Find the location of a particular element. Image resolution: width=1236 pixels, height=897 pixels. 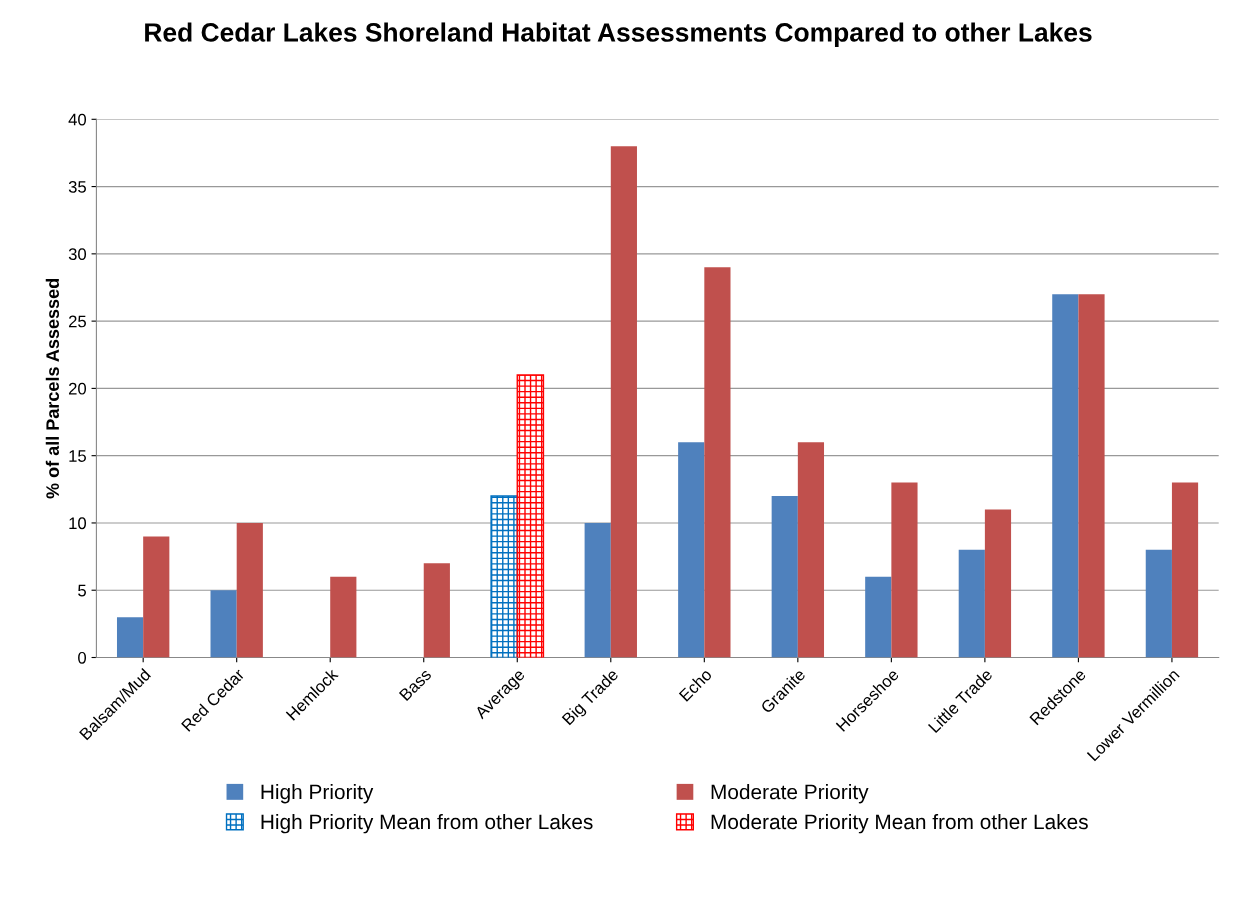

y-axis-title: % of all Parcels Assessed is located at coordinates (52, 389).